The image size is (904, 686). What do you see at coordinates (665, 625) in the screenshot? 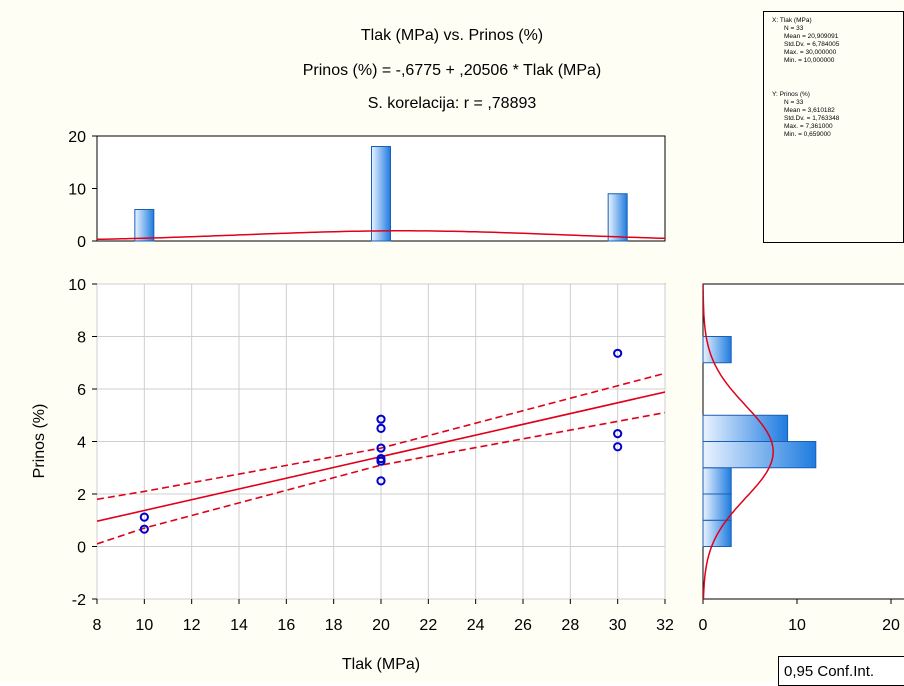
I see `x-tick-label: 32` at bounding box center [665, 625].